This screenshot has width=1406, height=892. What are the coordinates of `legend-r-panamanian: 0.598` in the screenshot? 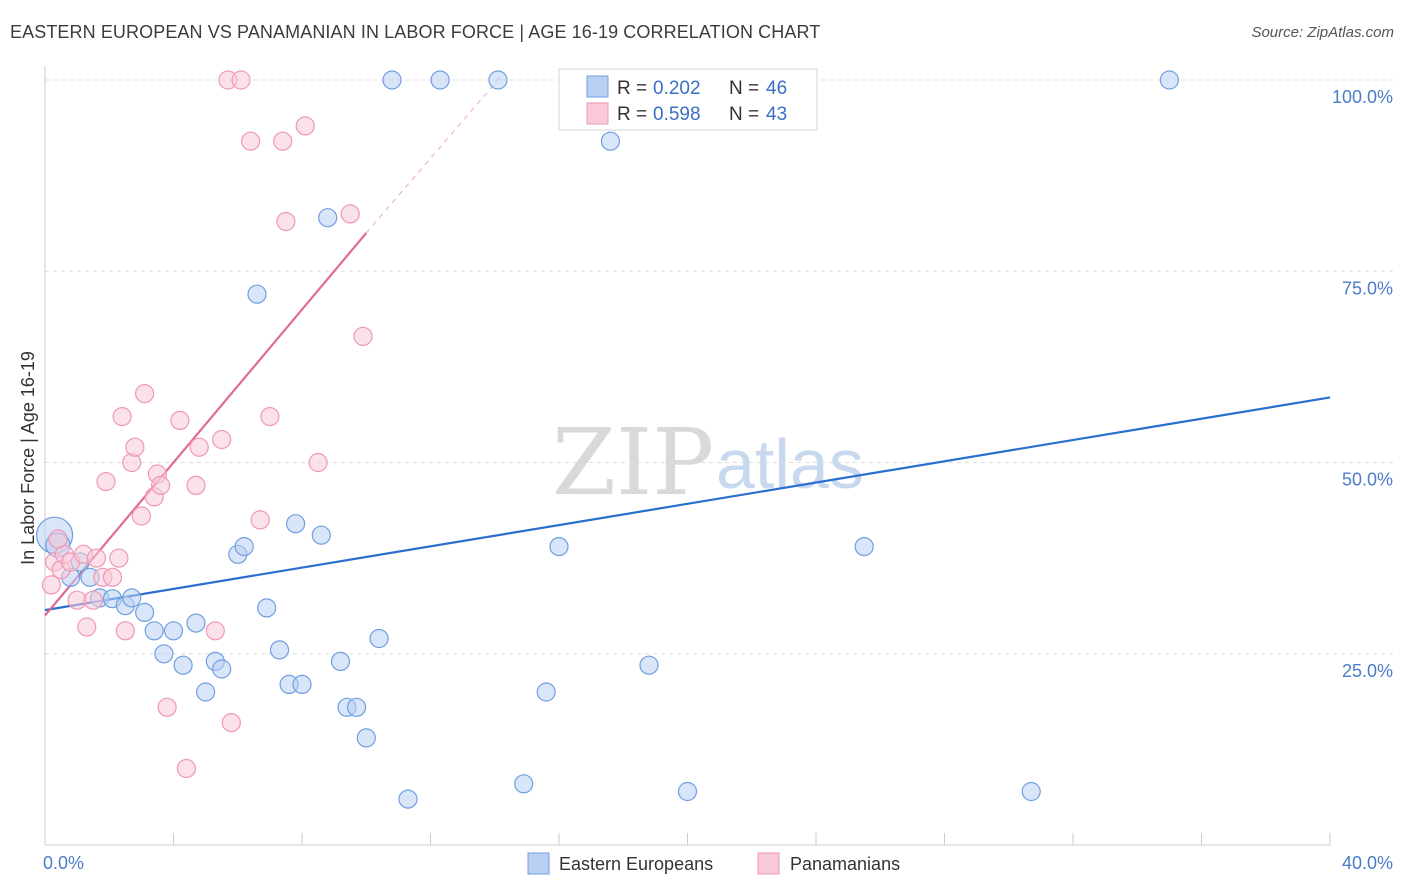 It's located at (677, 114).